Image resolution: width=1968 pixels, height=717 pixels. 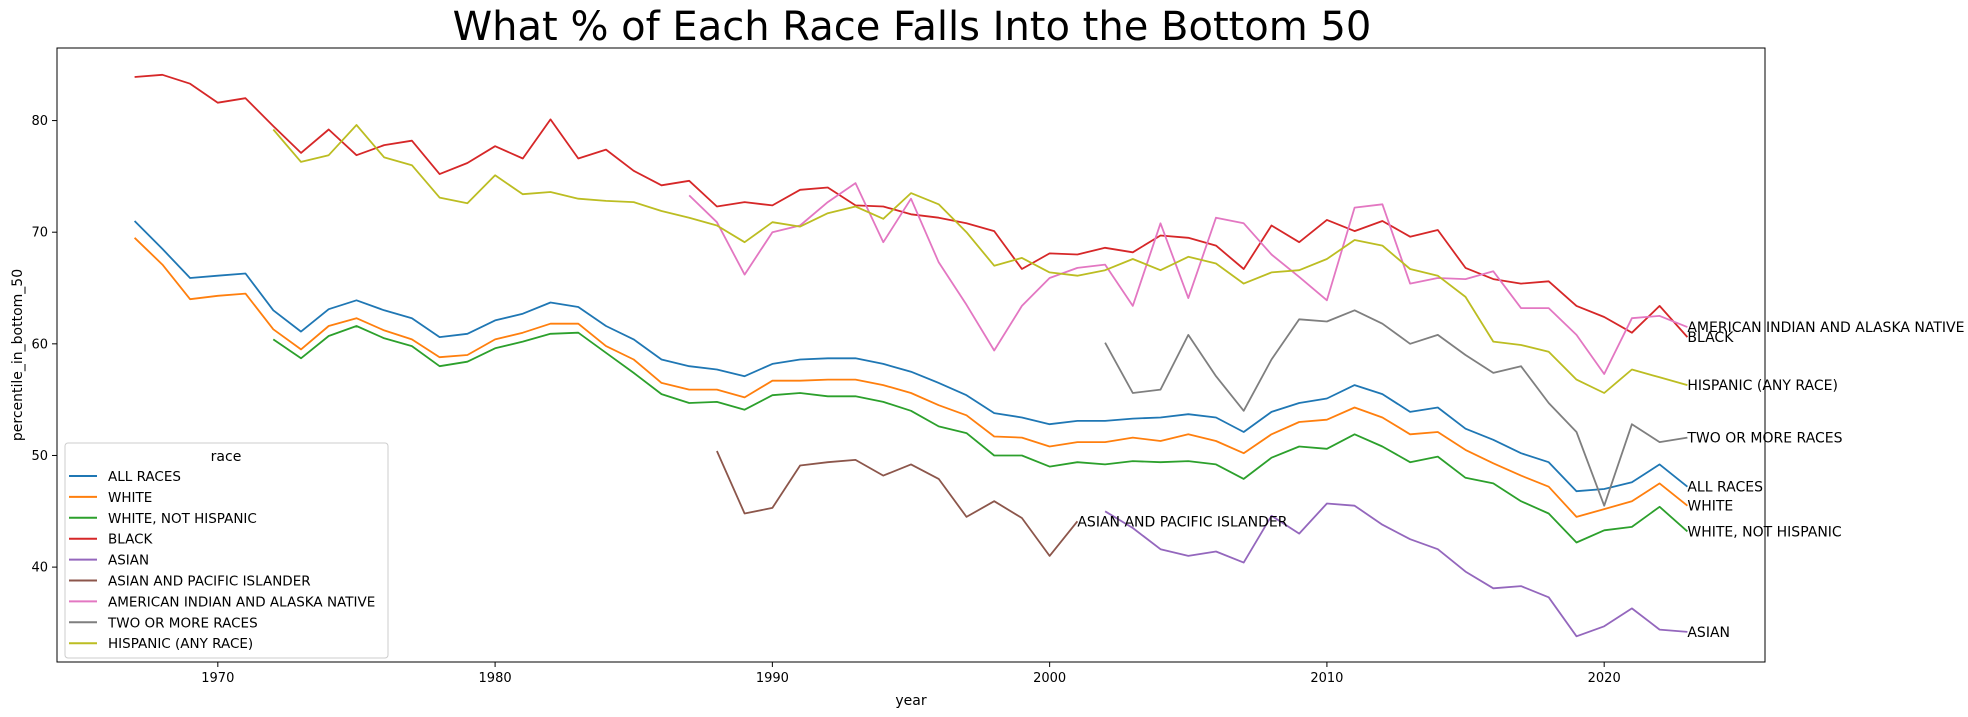 I want to click on series-line-american-indian-and-alaska-native, so click(x=1188, y=278).